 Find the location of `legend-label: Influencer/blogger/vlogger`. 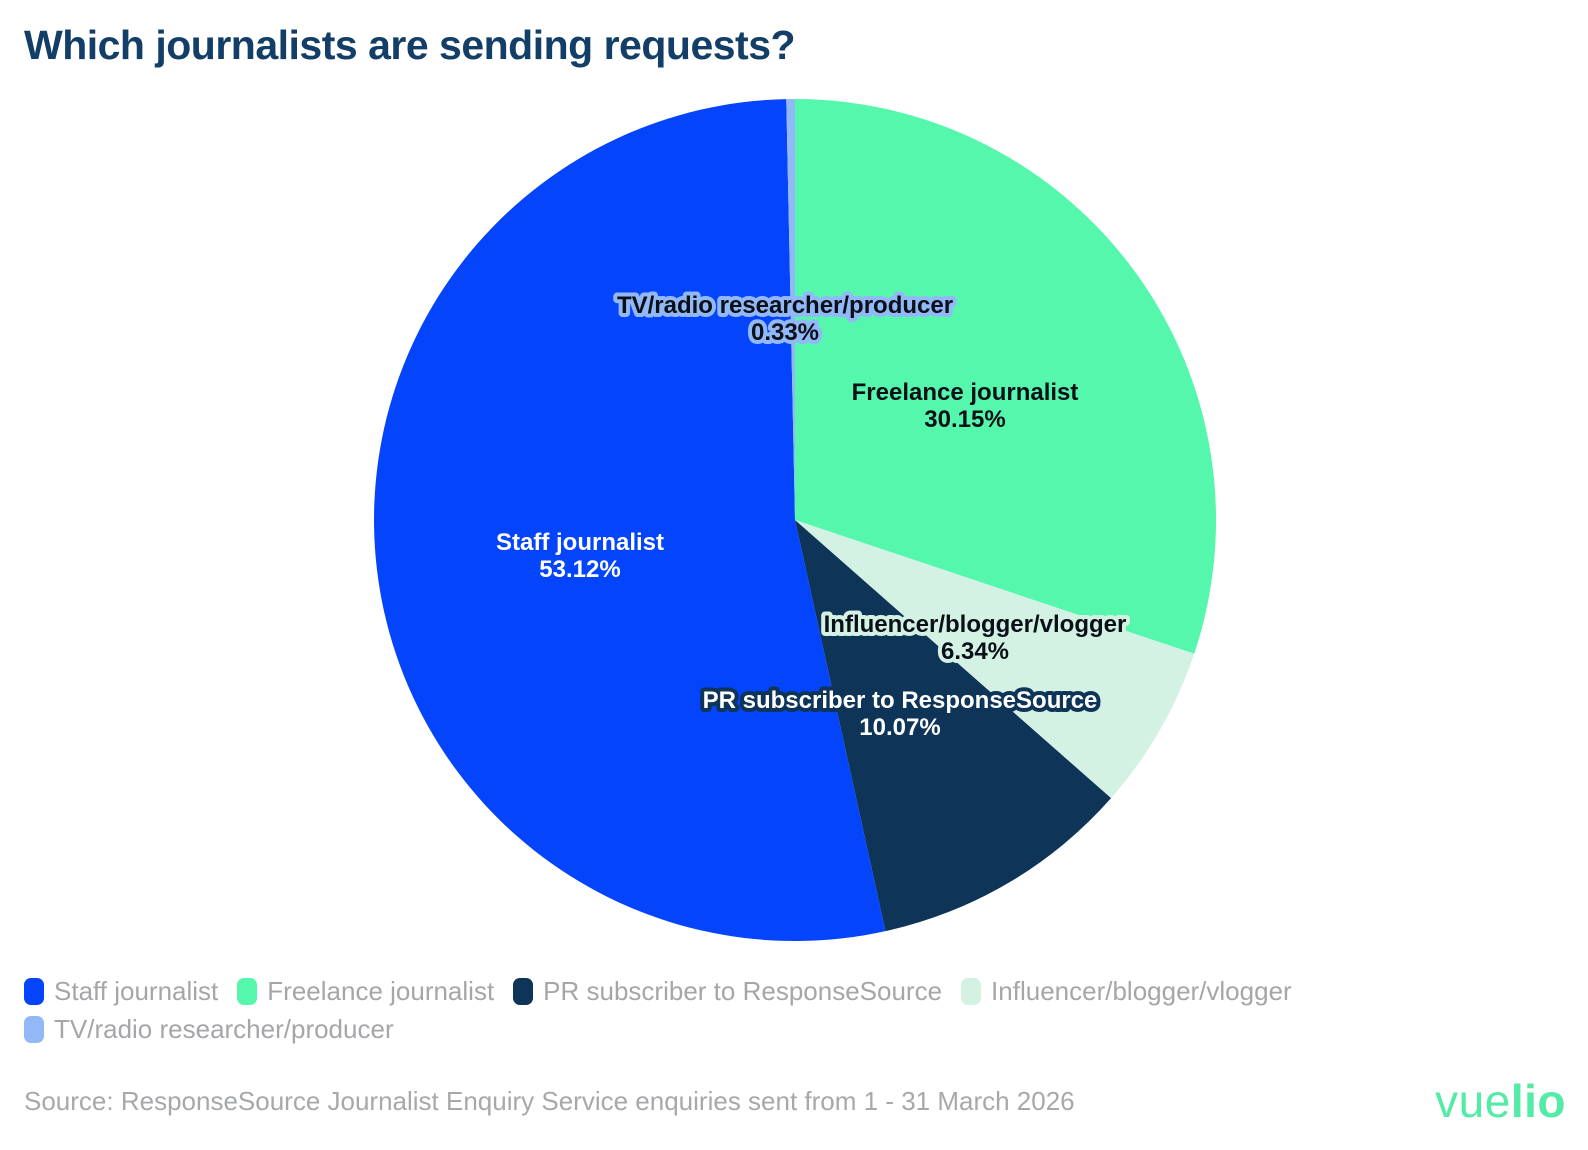

legend-label: Influencer/blogger/vlogger is located at coordinates (1141, 991).